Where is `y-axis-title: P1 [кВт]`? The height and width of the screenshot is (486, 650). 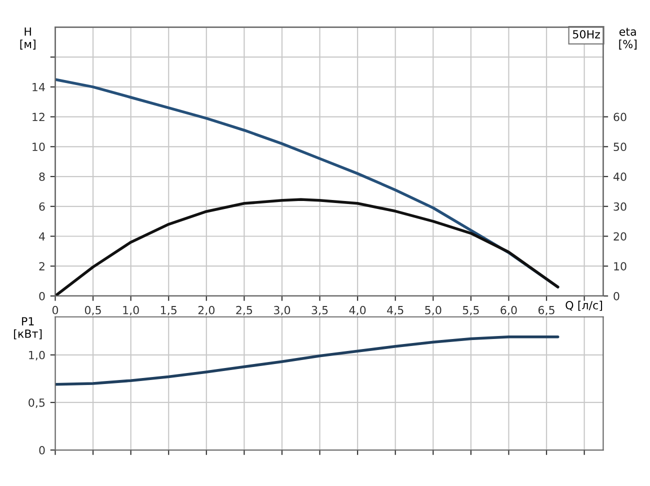 y-axis-title: P1 [кВт] is located at coordinates (28, 328).